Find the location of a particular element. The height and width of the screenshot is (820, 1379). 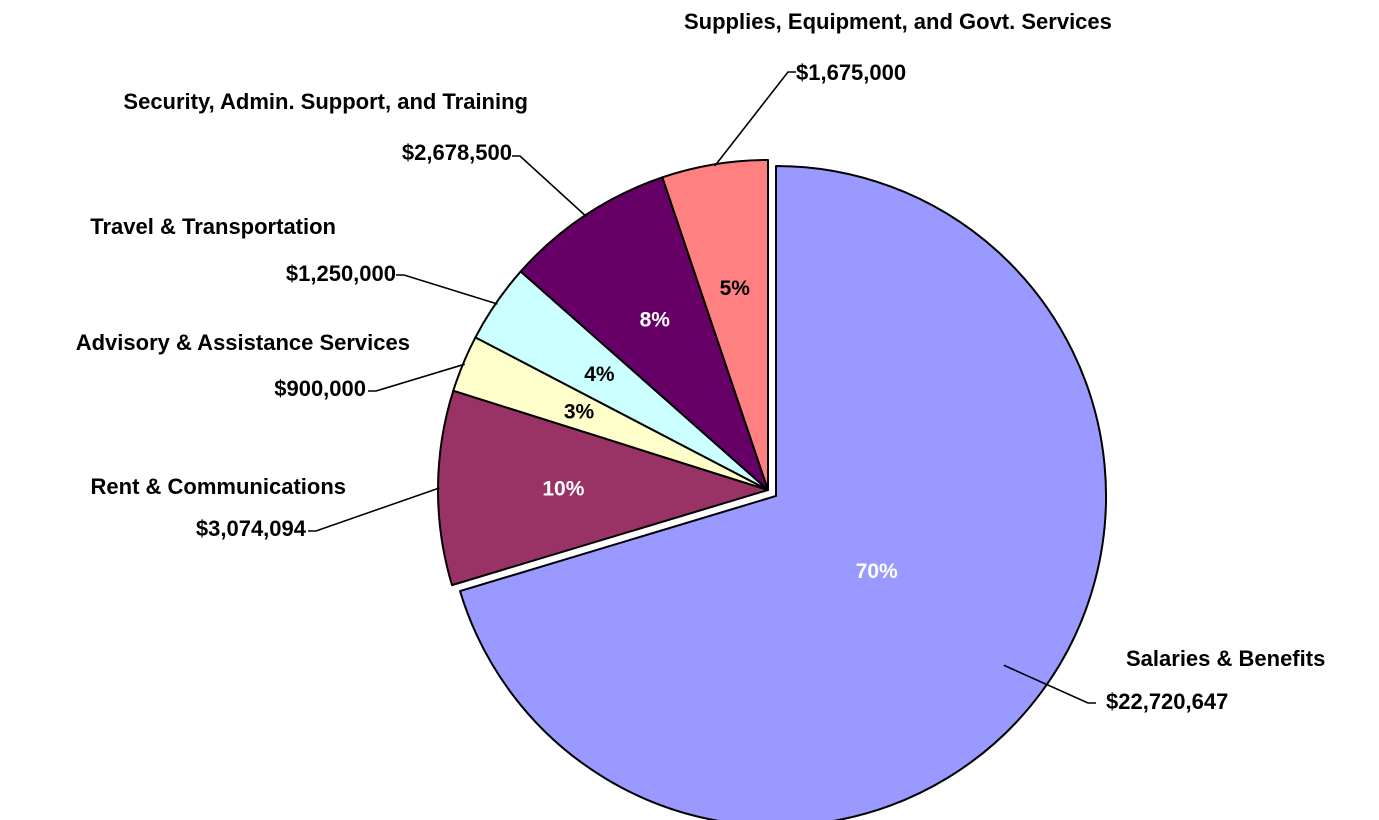

amount-label-salaries-benefits: $22,720,647 is located at coordinates (1167, 701).